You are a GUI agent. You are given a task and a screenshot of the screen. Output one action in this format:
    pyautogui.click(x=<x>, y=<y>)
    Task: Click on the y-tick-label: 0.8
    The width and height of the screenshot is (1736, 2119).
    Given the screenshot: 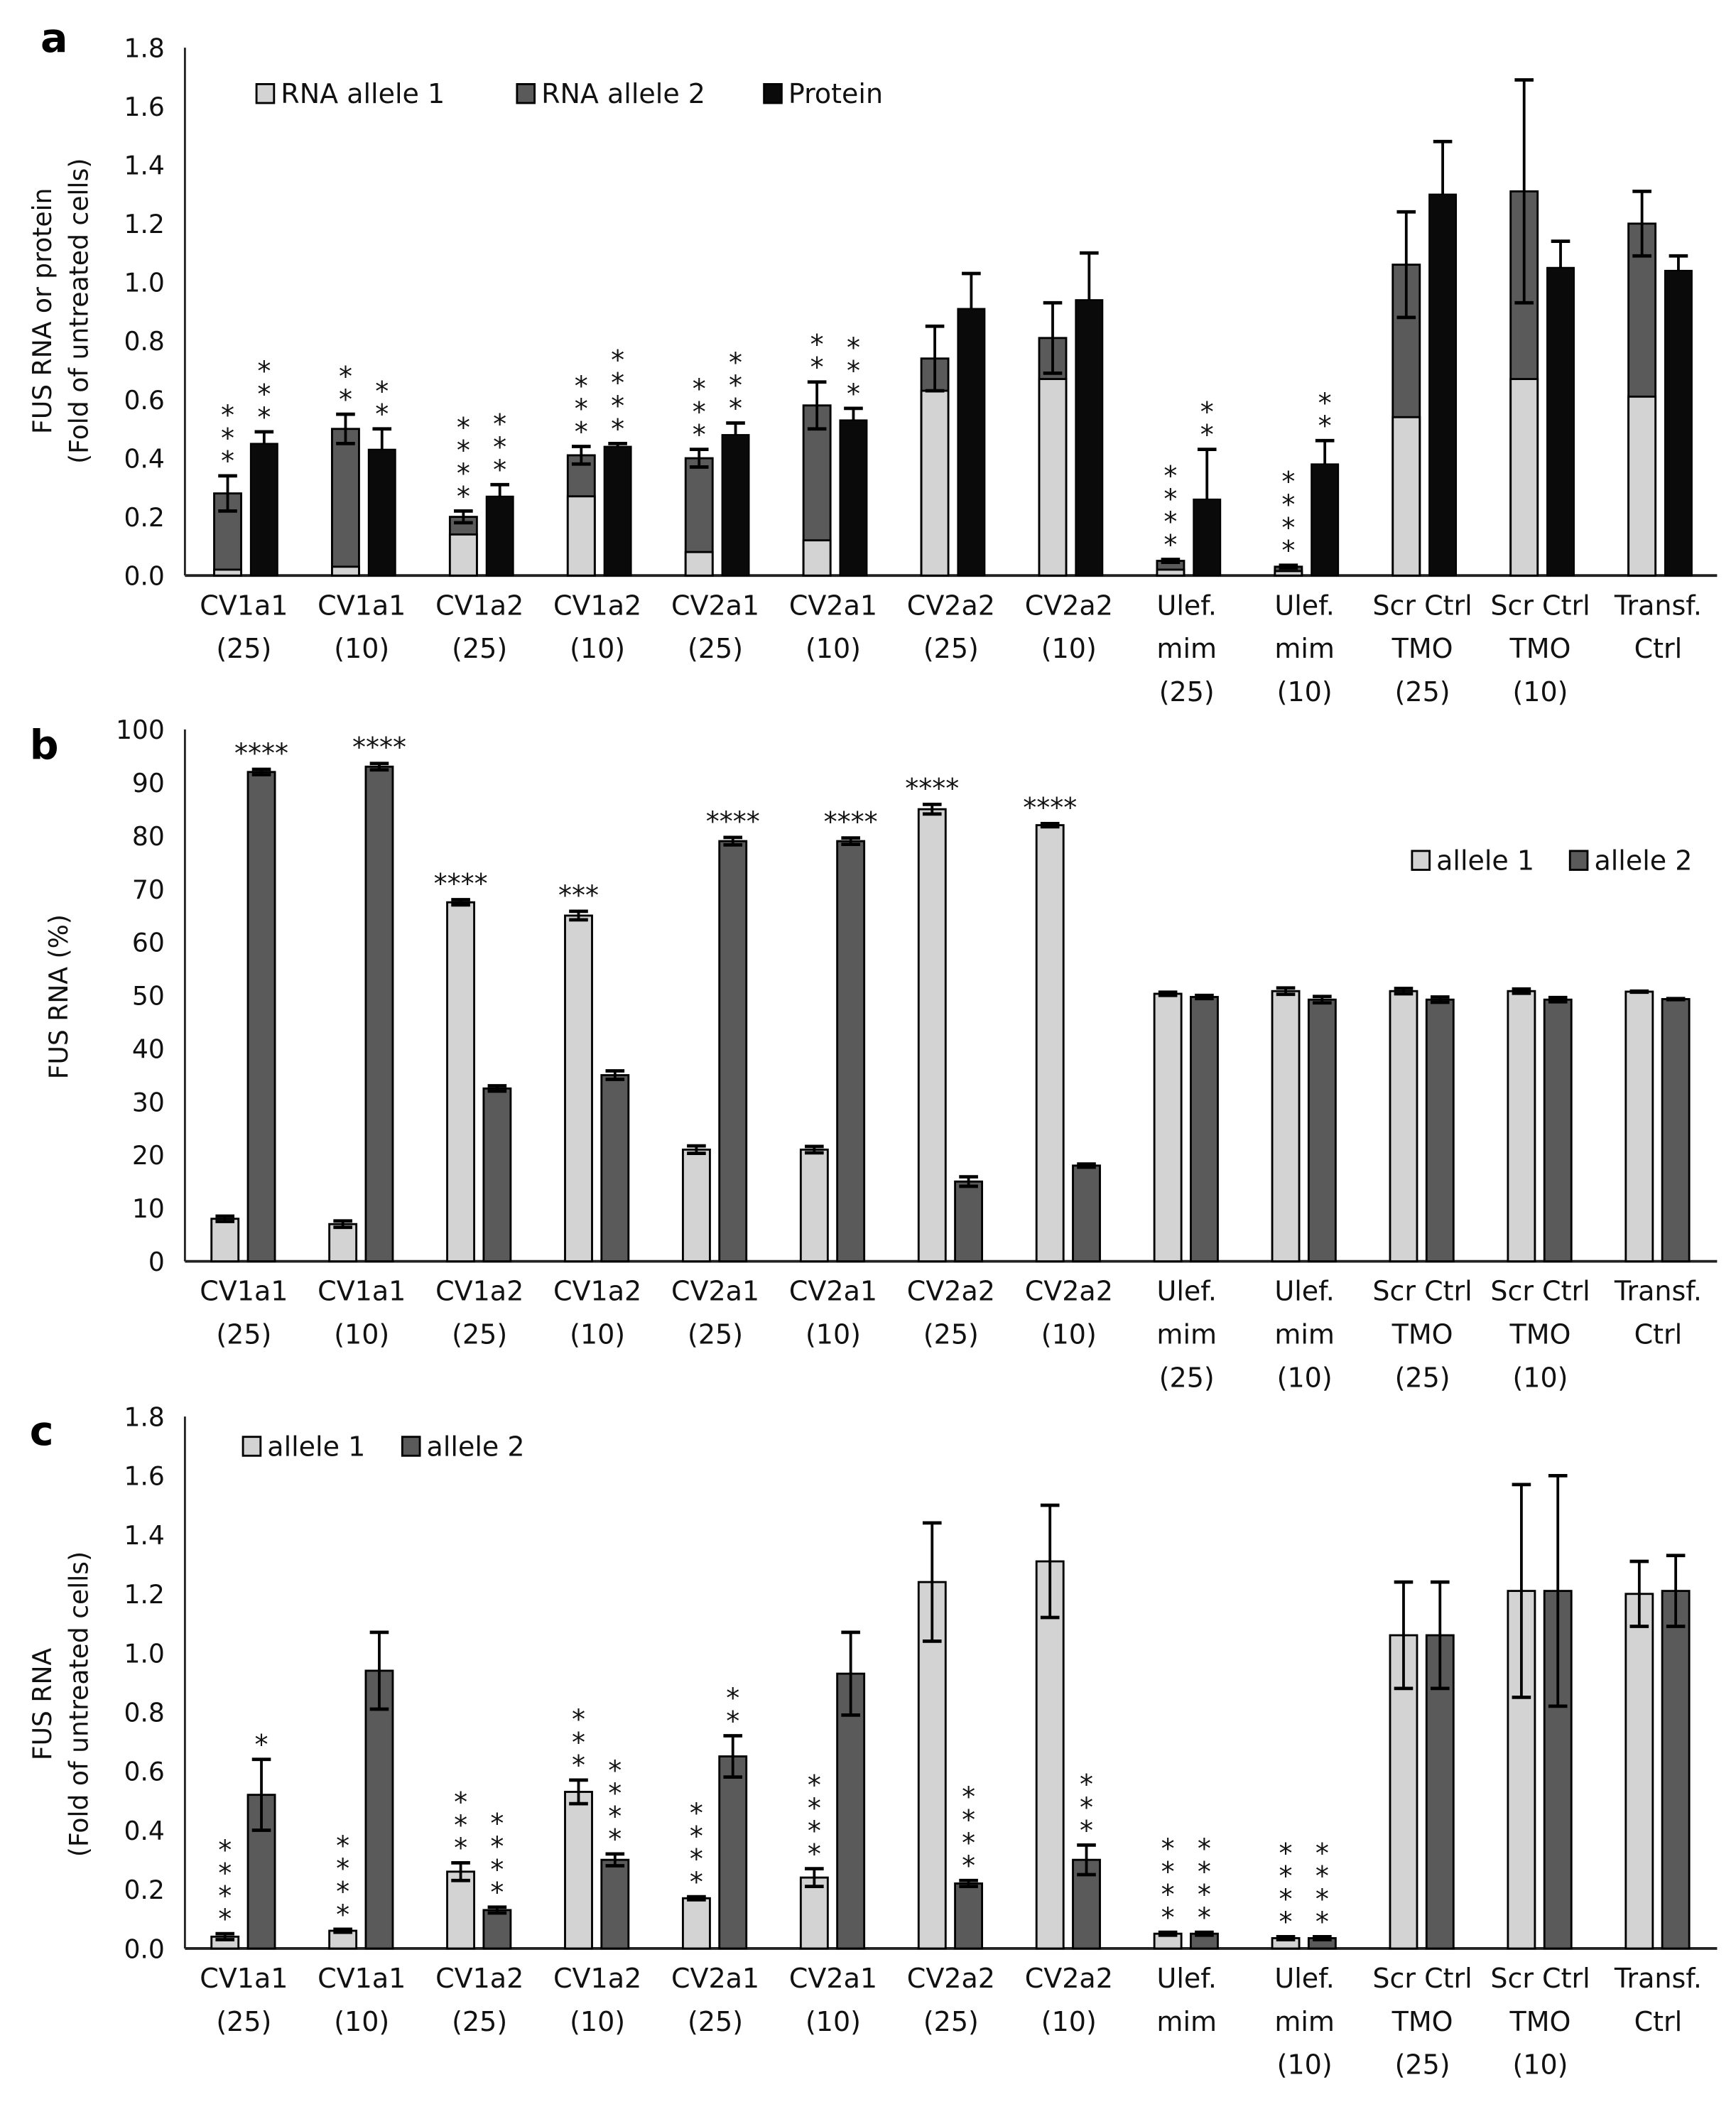 What is the action you would take?
    pyautogui.click(x=144, y=341)
    